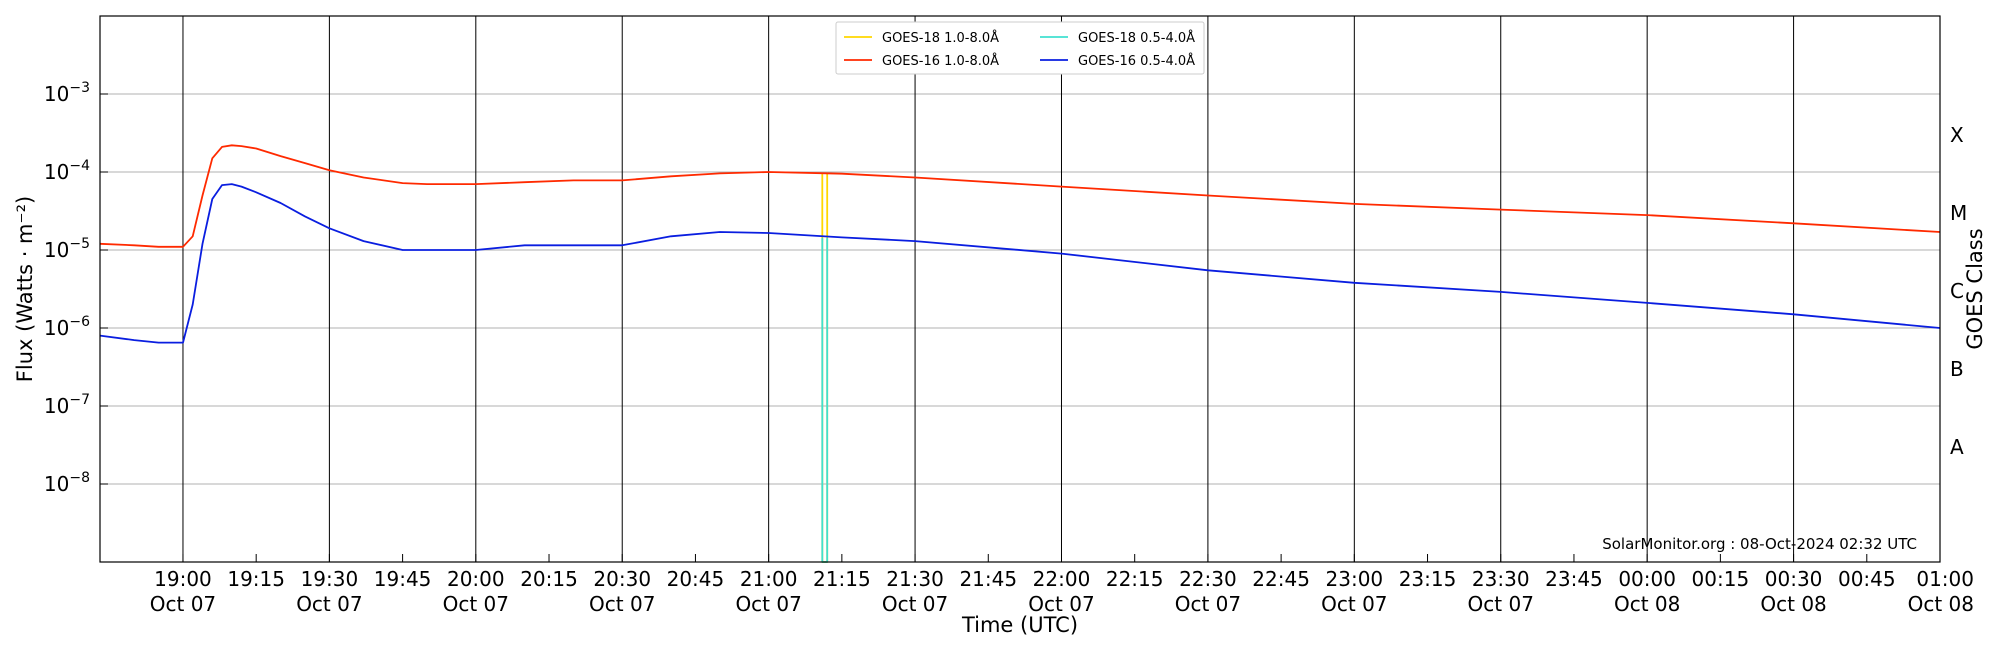 This screenshot has width=2000, height=650. I want to click on x-tick-label: 20:45, so click(696, 579).